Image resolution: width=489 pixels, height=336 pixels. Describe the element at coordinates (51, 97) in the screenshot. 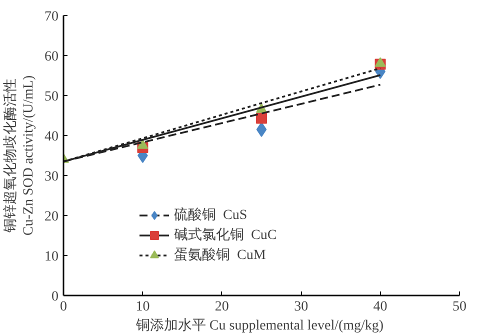

I see `y-tick-label: 50` at that location.